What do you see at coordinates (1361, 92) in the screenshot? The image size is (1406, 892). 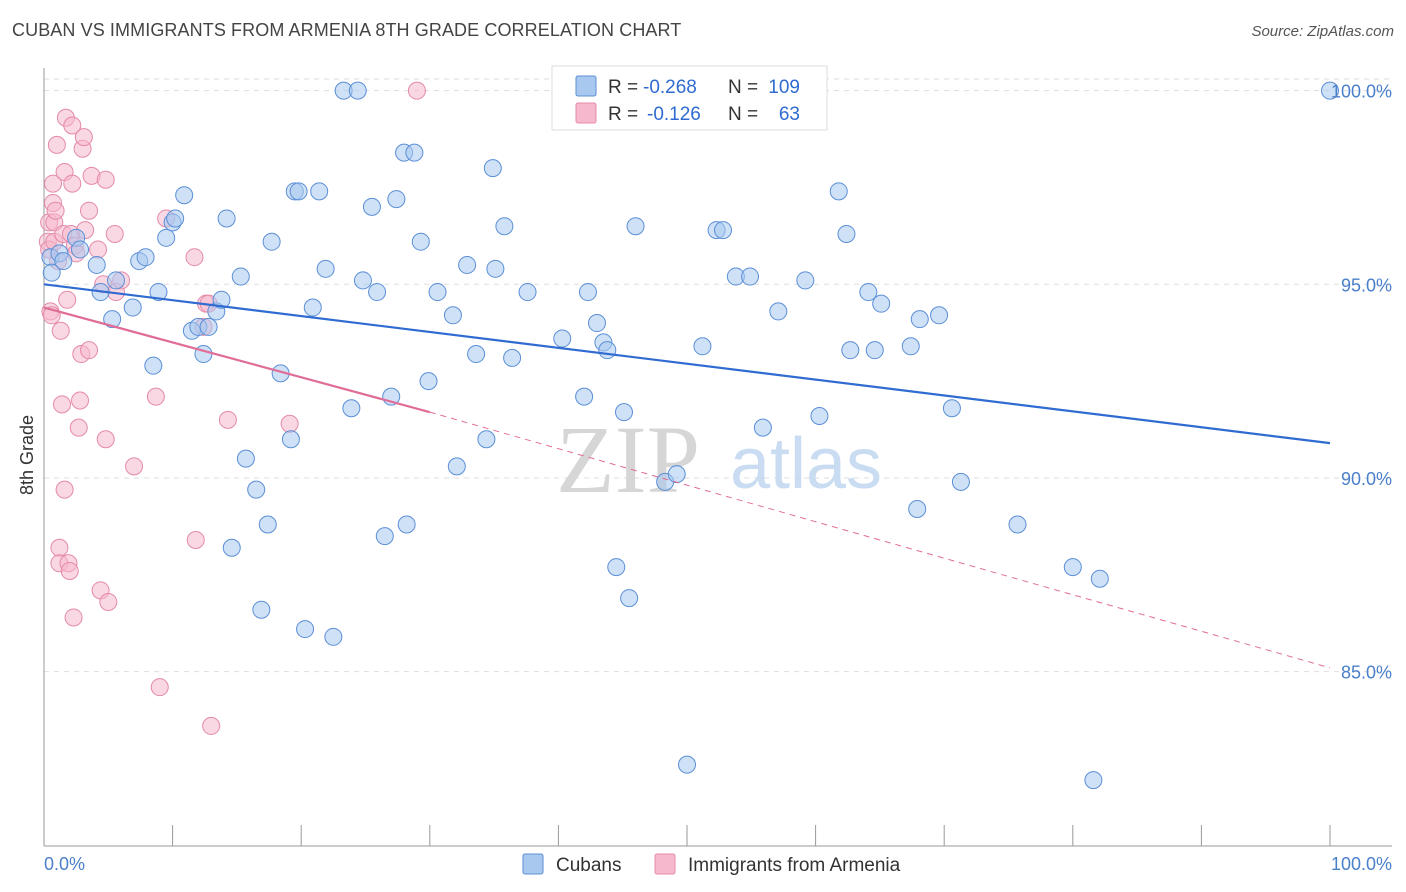 I see `y-tick-label: 100.0%` at bounding box center [1361, 92].